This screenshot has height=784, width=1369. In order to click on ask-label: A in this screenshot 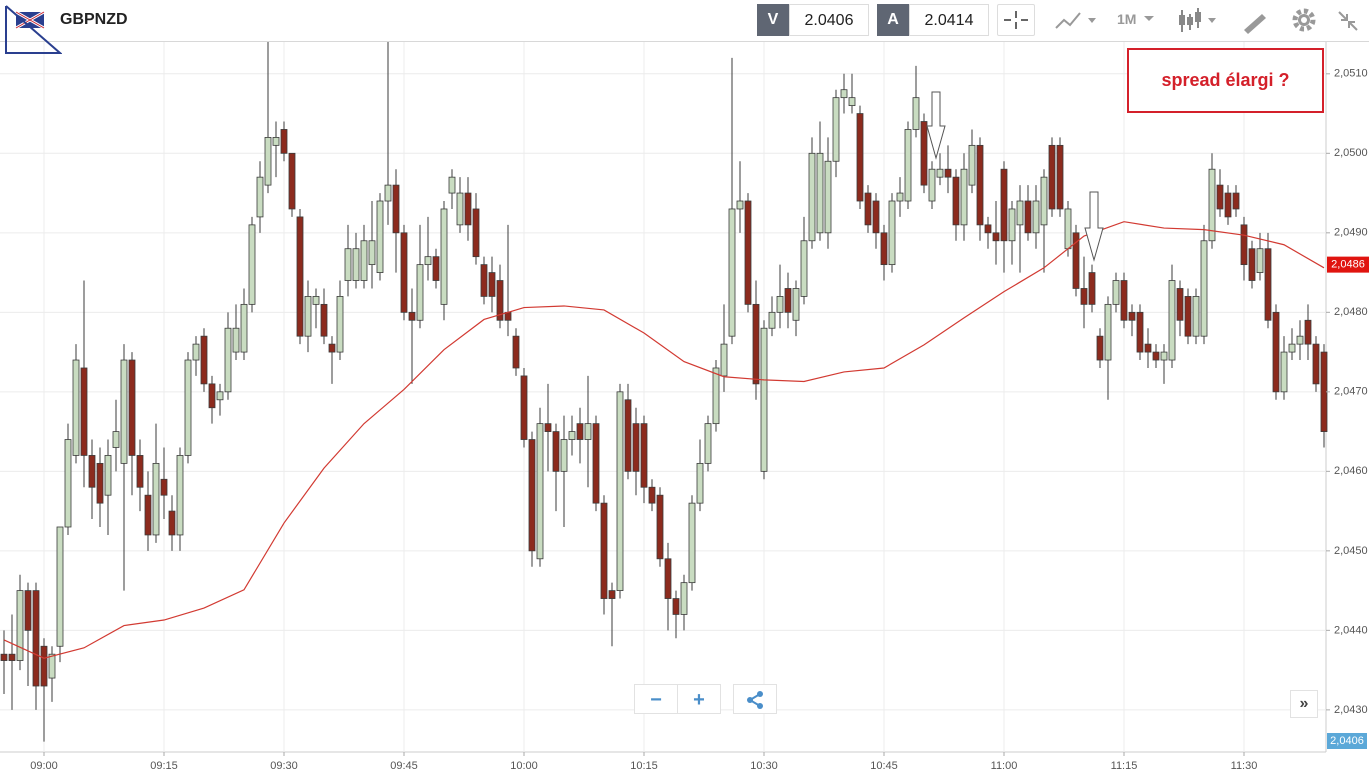, I will do `click(893, 20)`.